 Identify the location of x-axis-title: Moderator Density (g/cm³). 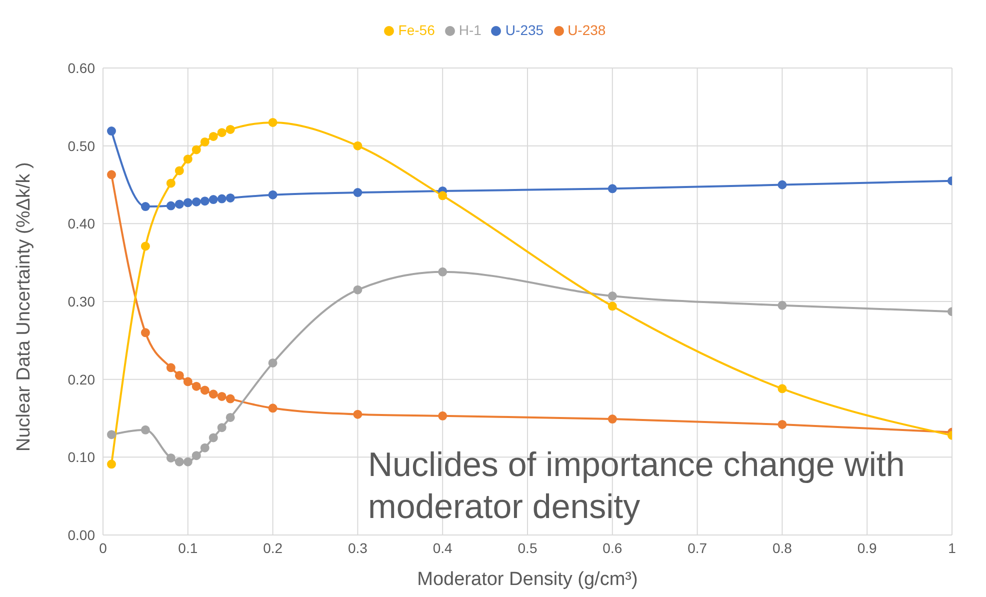
(527, 579).